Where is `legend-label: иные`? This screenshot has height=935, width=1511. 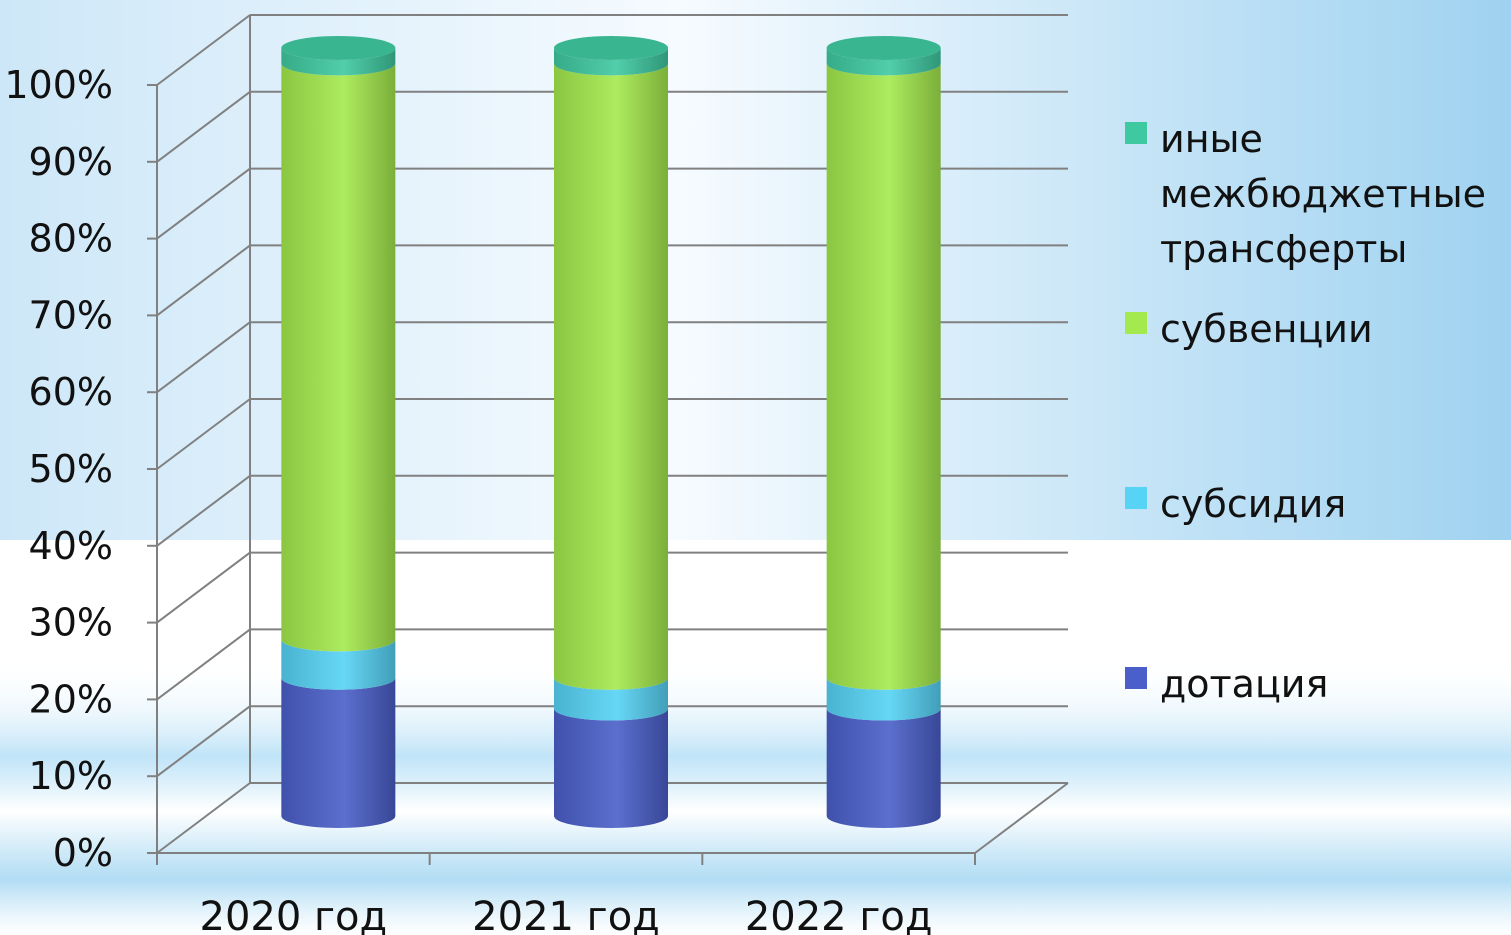
legend-label: иные is located at coordinates (1211, 139).